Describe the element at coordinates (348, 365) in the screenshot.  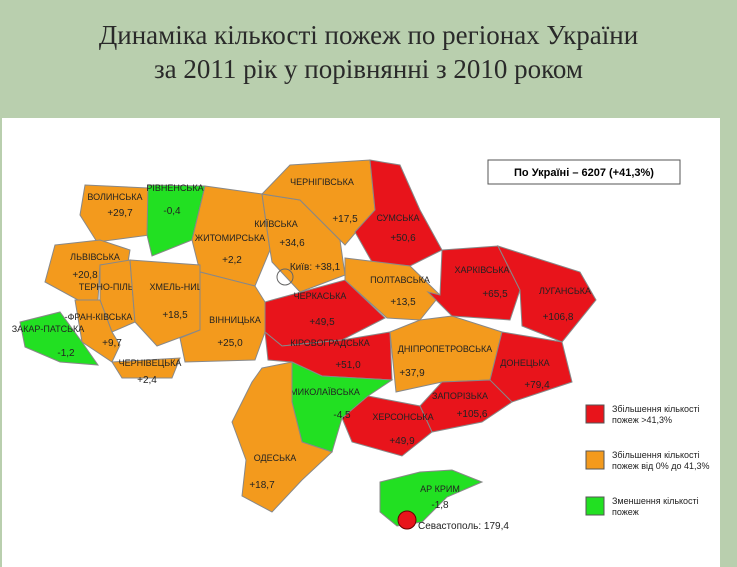
I see `region-value: +51,0` at that location.